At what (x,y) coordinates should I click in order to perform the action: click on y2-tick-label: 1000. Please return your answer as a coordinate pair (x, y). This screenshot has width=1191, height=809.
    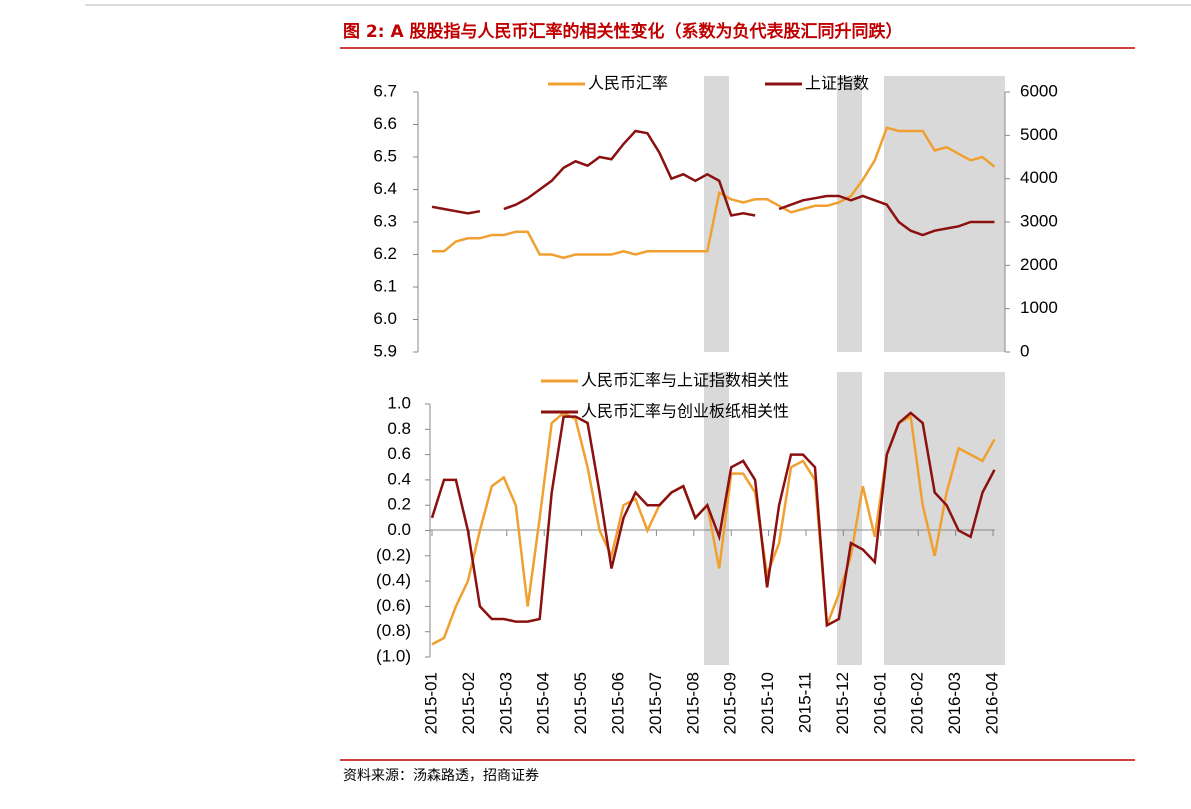
    Looking at the image, I should click on (1039, 307).